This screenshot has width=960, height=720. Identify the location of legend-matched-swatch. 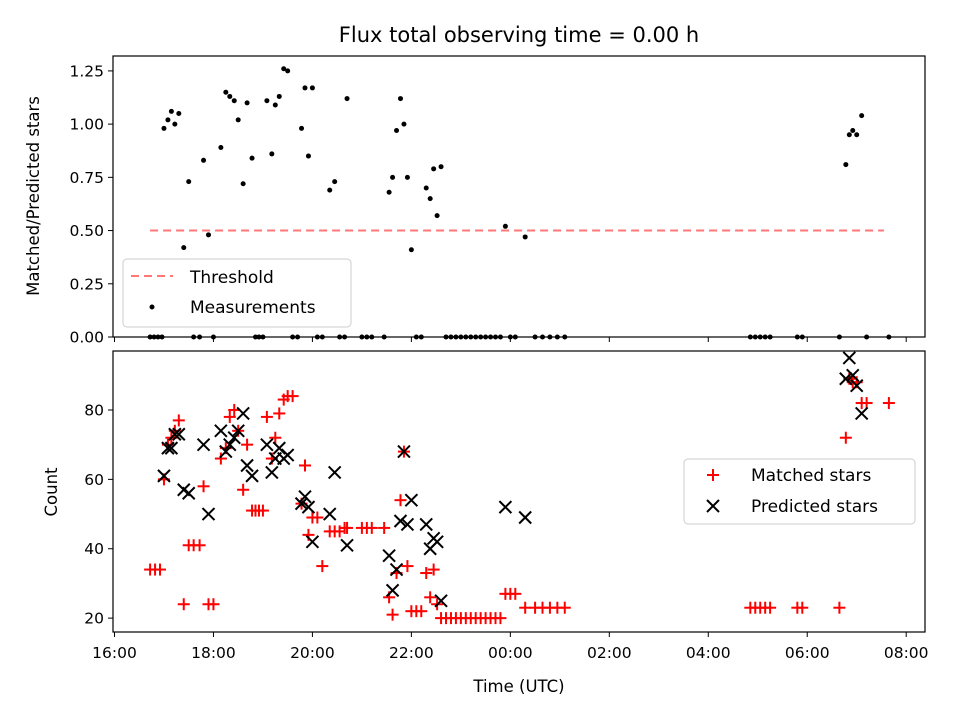
(713, 475).